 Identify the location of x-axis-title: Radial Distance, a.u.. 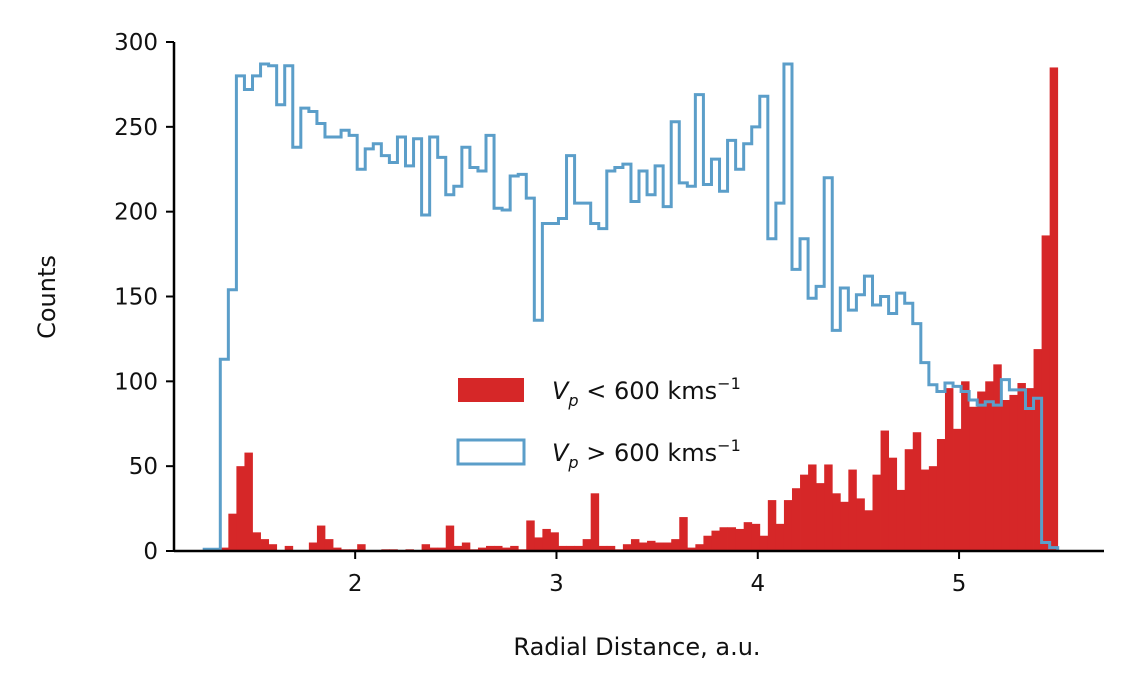
(636, 647).